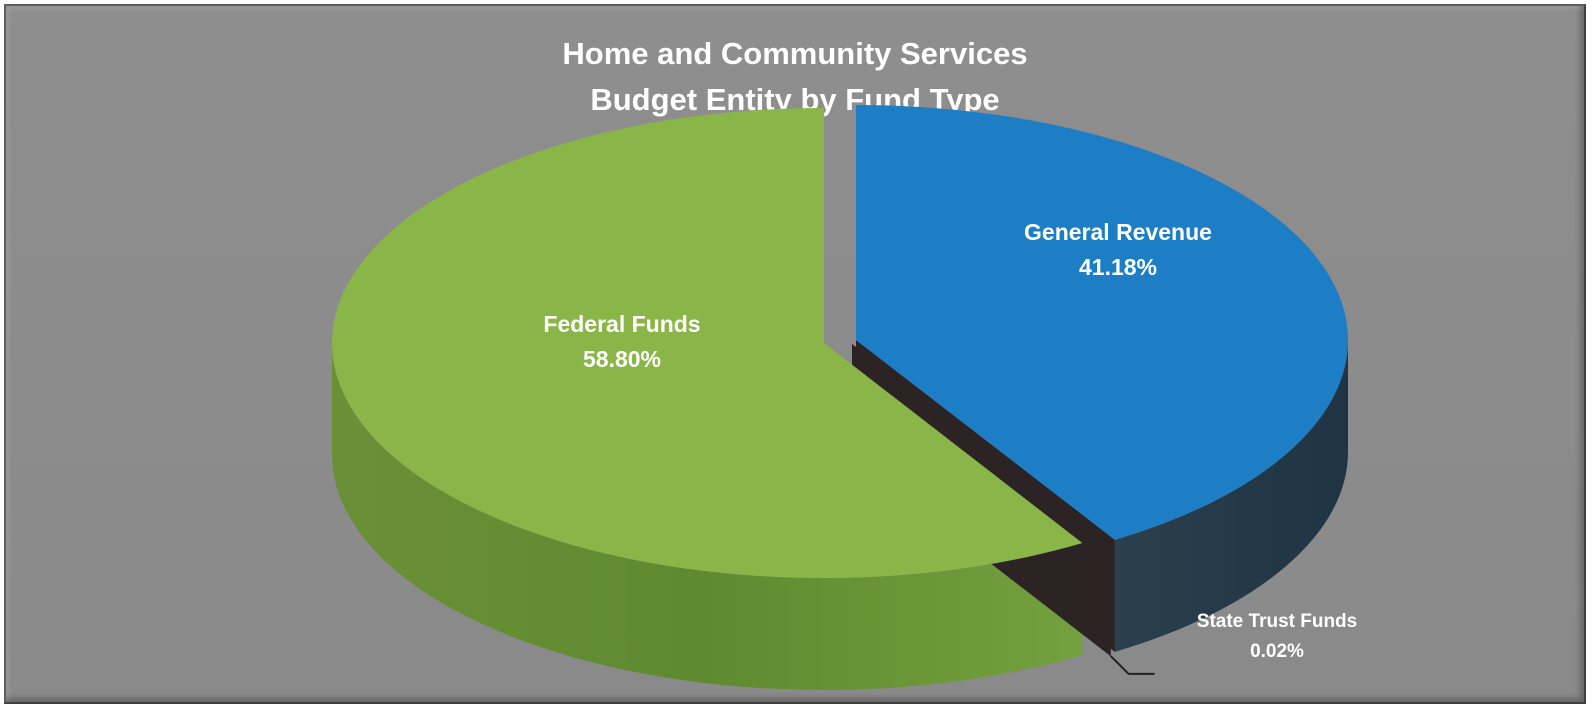  Describe the element at coordinates (1231, 496) in the screenshot. I see `slice-side-general-revenue` at that location.